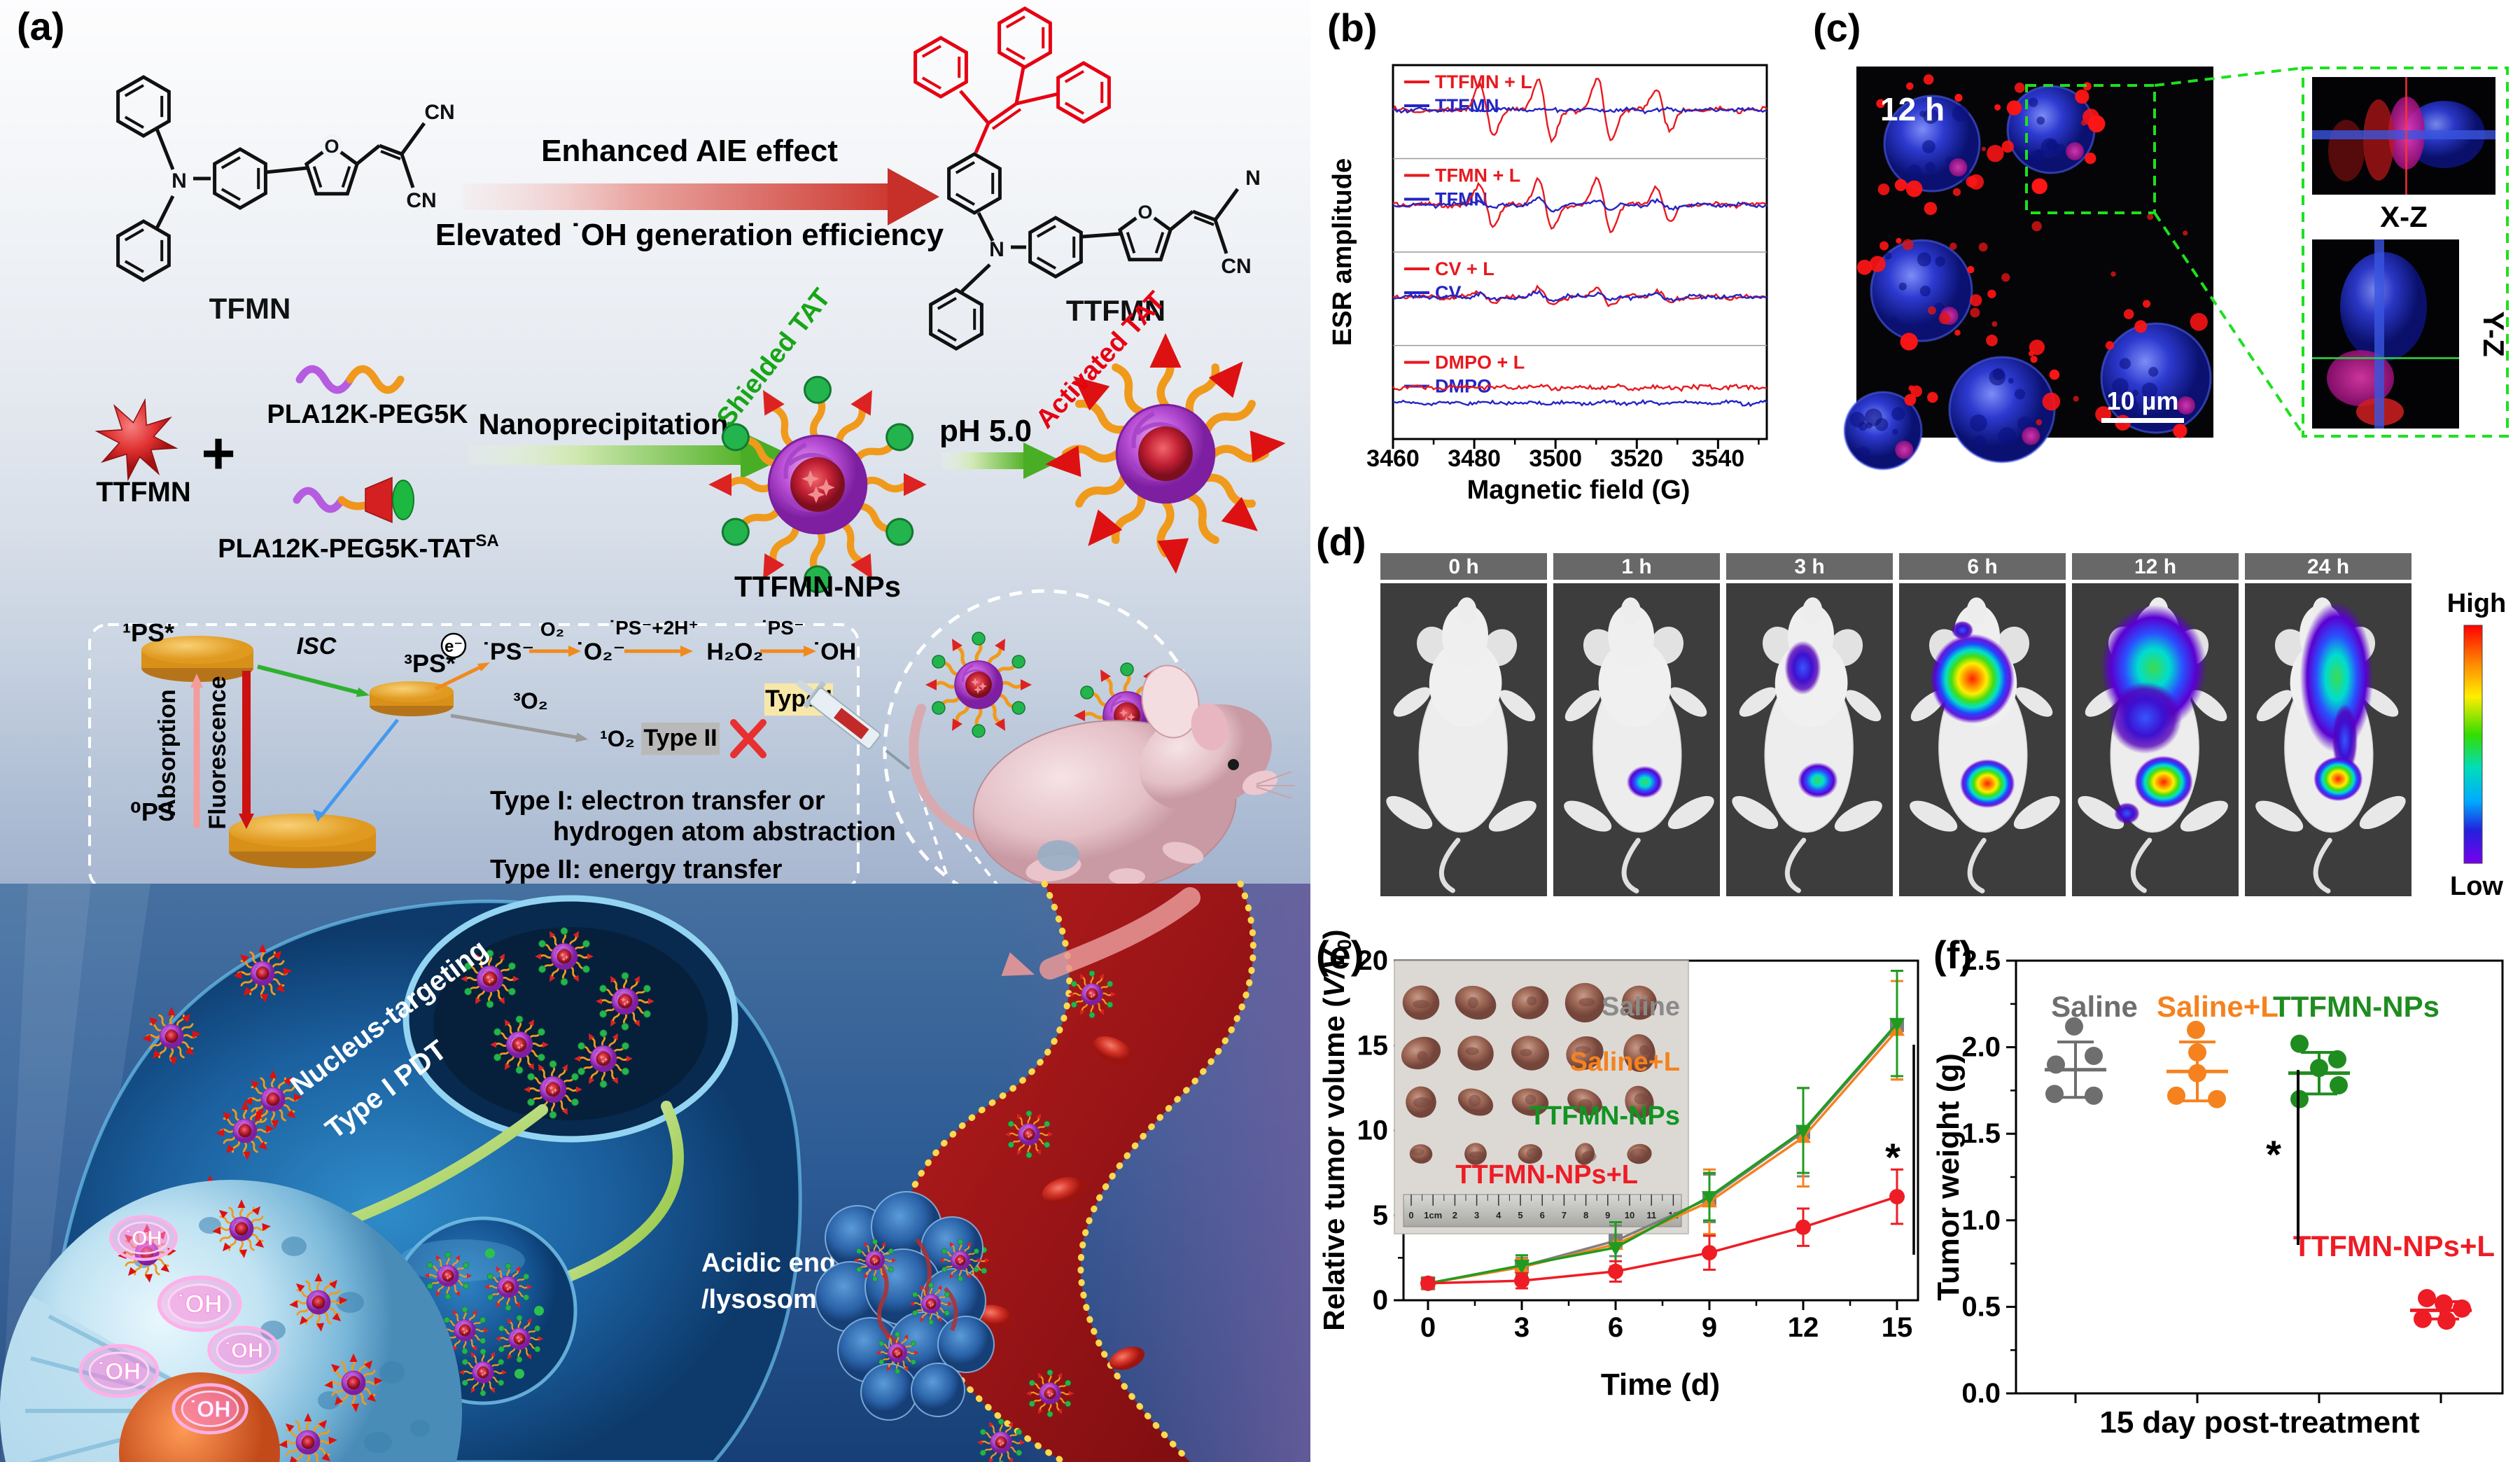  Describe the element at coordinates (1393, 458) in the screenshot. I see `svg-text: 3460` at that location.